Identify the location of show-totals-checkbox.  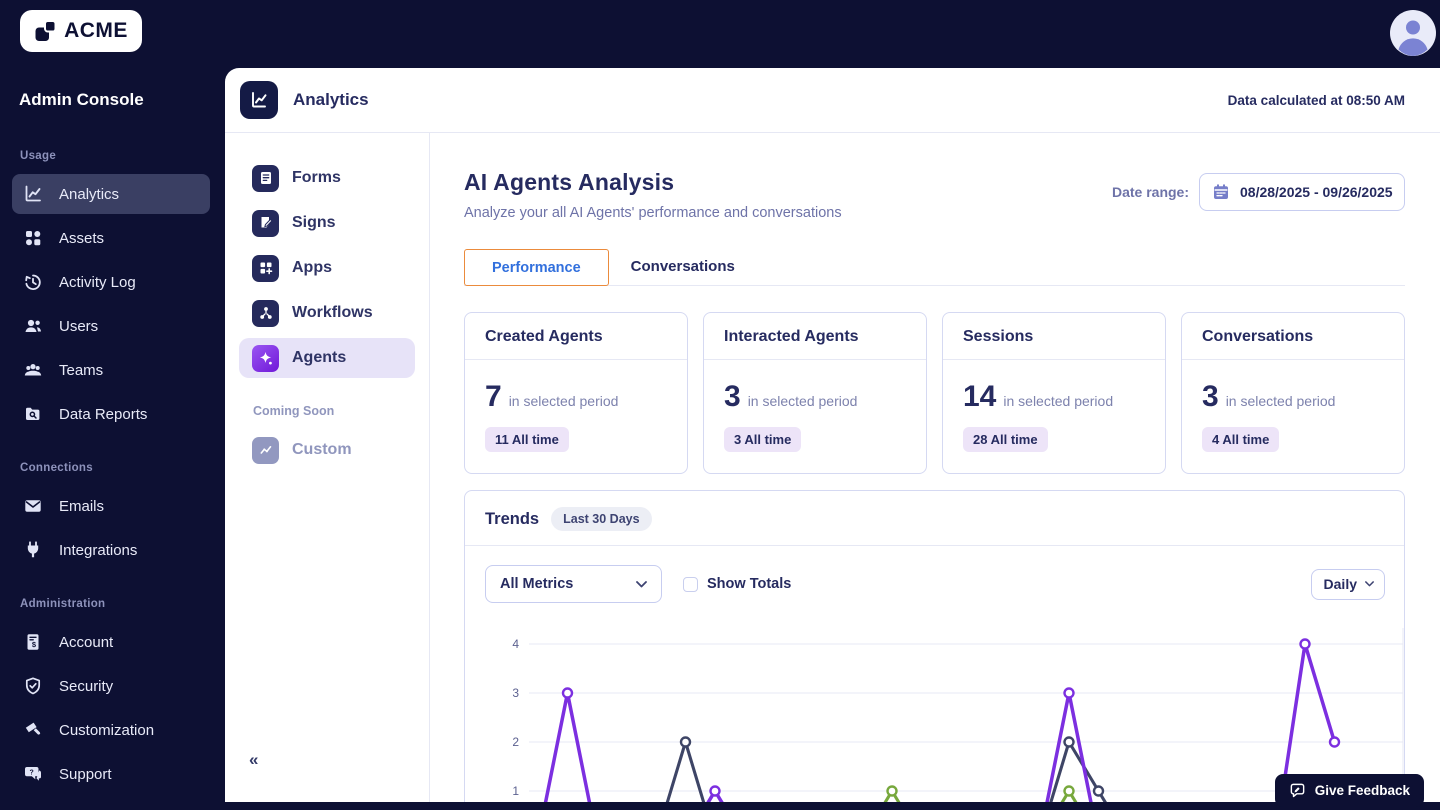
(690, 584).